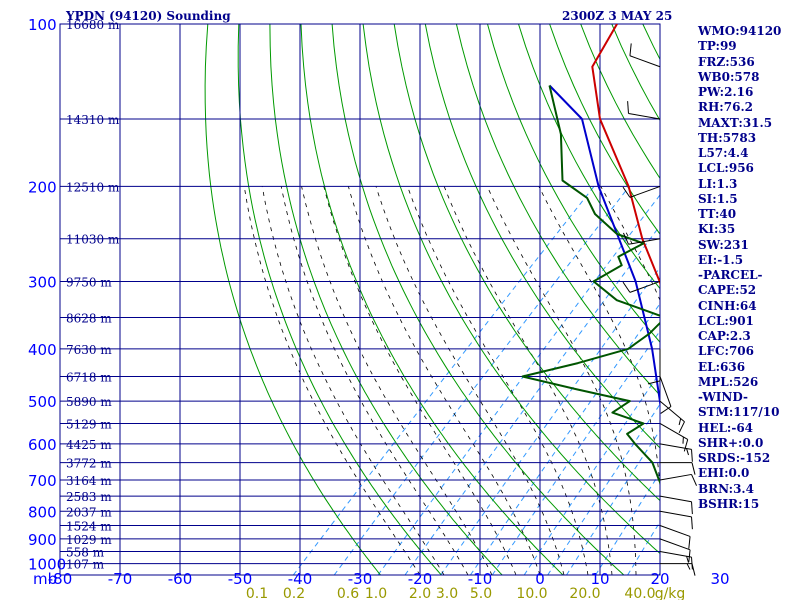  Describe the element at coordinates (89, 497) in the screenshot. I see `height-label: 2583 m` at that location.